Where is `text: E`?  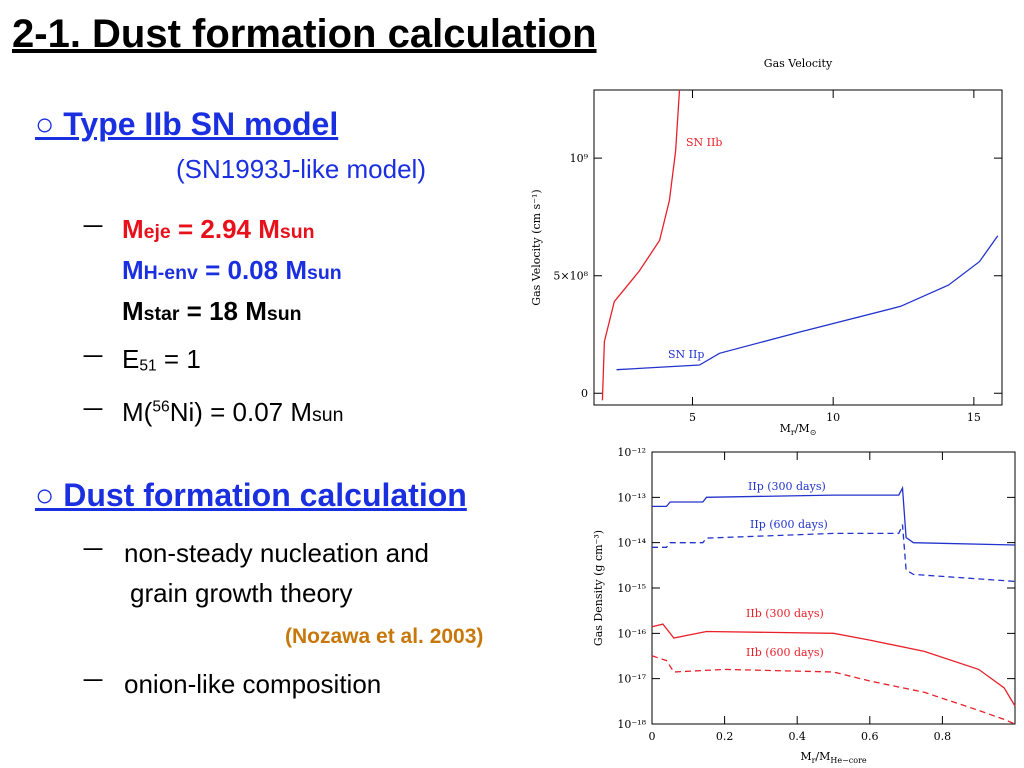
text: E is located at coordinates (131, 359).